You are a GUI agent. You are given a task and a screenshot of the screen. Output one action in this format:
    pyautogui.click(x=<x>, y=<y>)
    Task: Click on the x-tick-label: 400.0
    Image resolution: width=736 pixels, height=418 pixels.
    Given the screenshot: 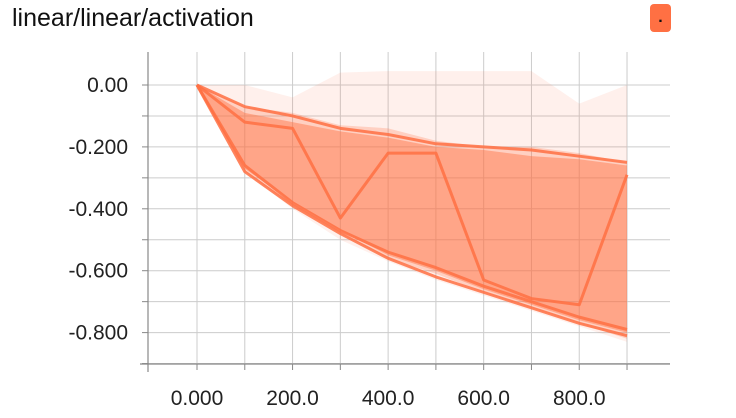 What is the action you would take?
    pyautogui.click(x=388, y=398)
    